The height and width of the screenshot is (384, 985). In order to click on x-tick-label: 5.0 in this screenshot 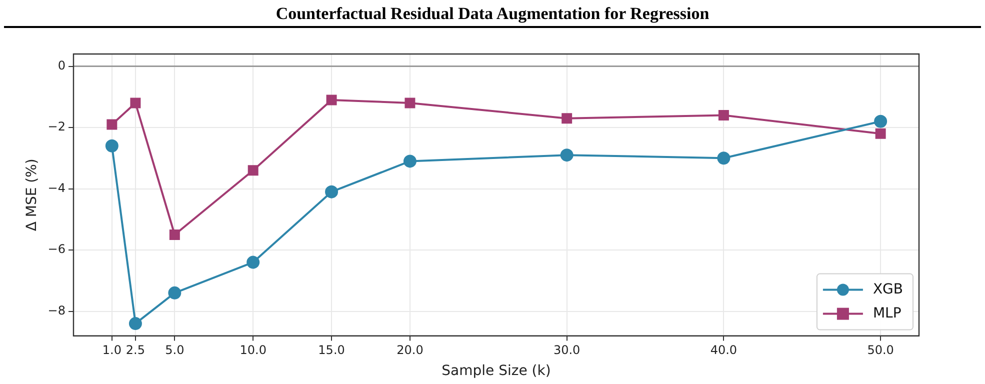, I will do `click(174, 350)`.